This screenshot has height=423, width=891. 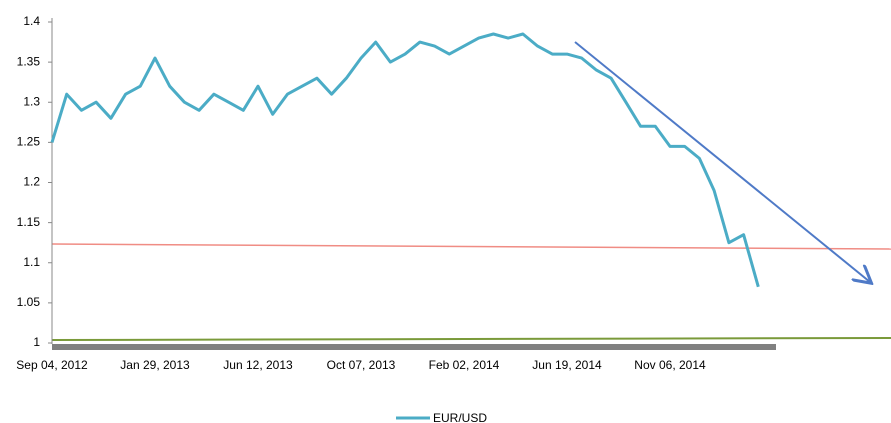 What do you see at coordinates (31, 101) in the screenshot?
I see `y-tick-label: 1.3` at bounding box center [31, 101].